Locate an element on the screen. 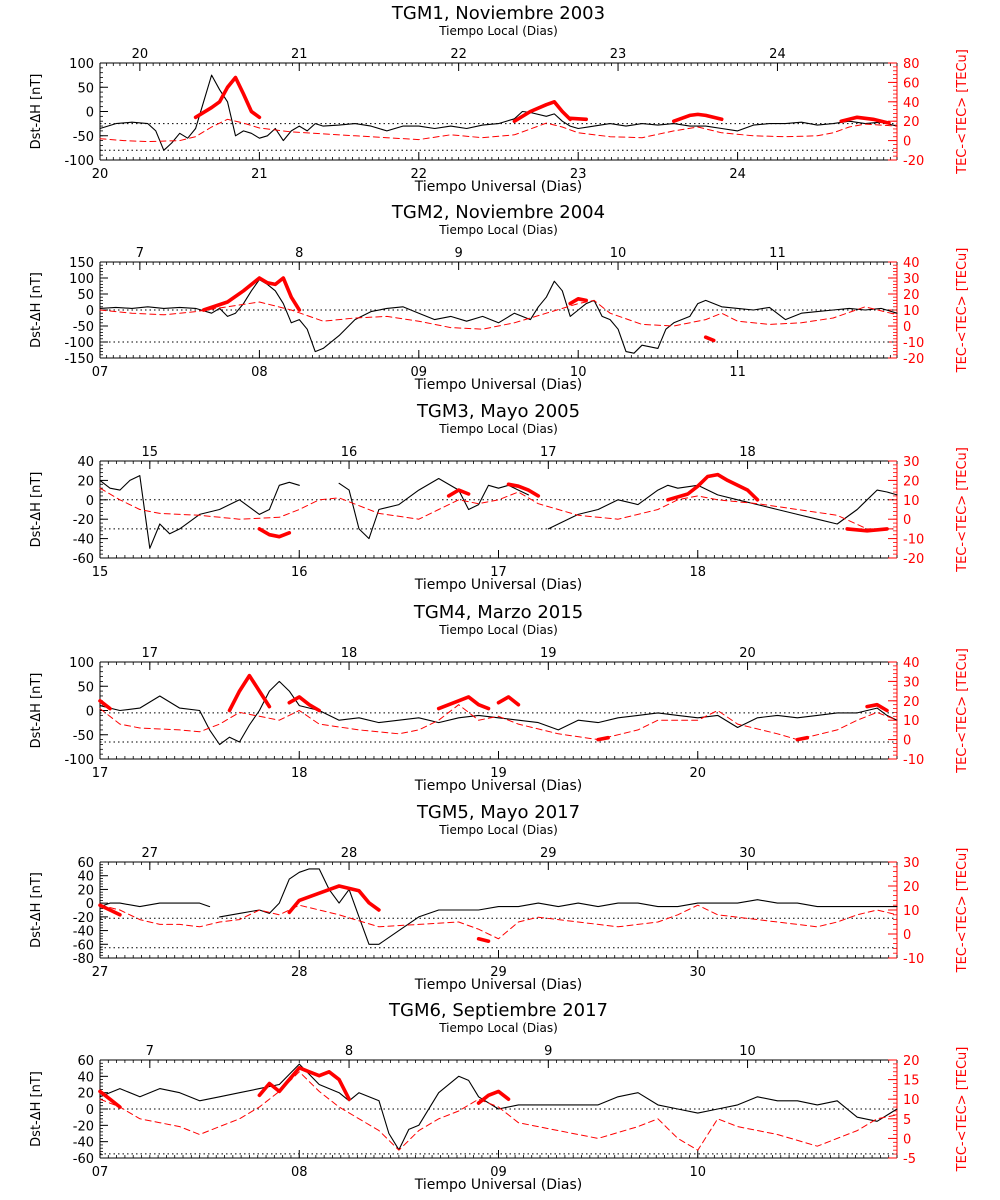 Image resolution: width=1000 pixels, height=1200 pixels. y-tick-label-left: 40 is located at coordinates (85, 462).